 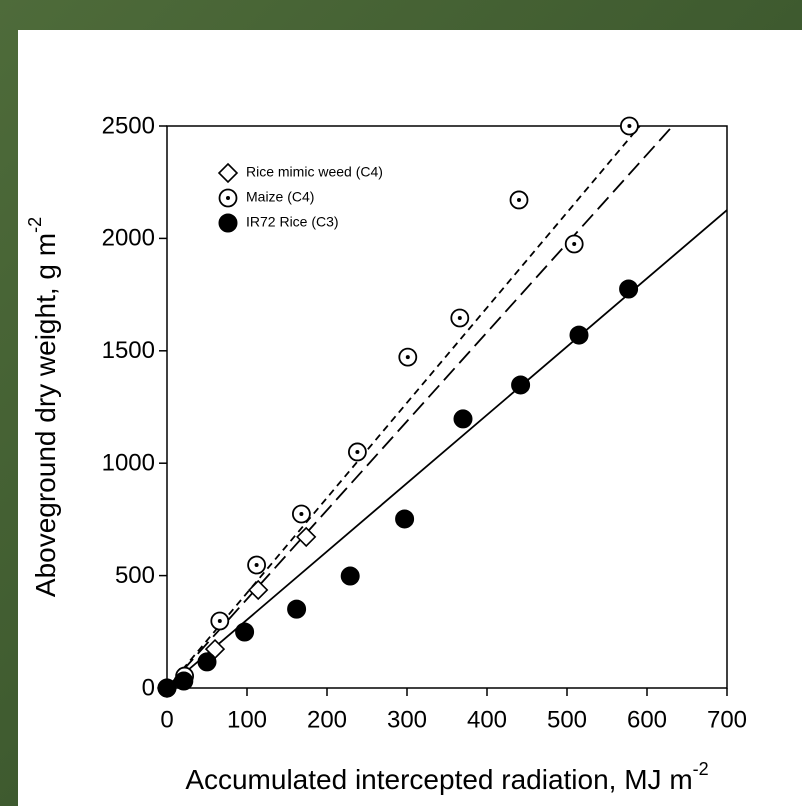 I want to click on y-tick-label: 0, so click(x=148, y=687).